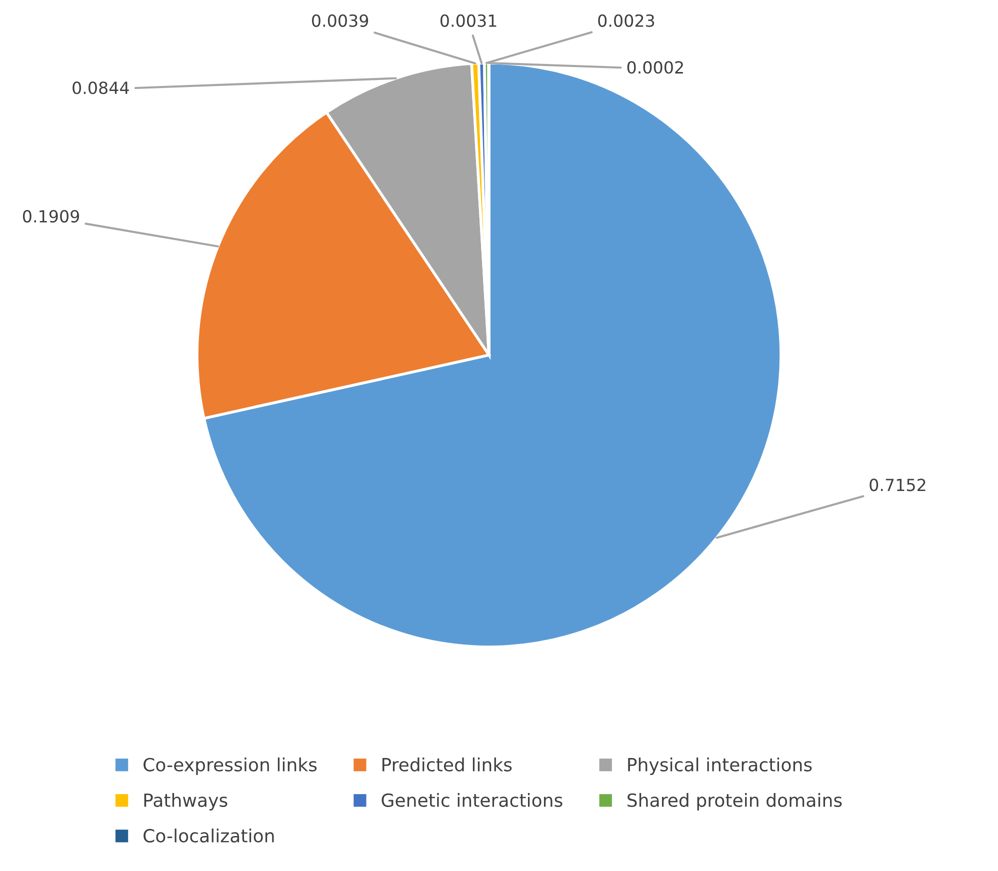 The height and width of the screenshot is (871, 998). I want to click on data-label: 0.0002, so click(655, 67).